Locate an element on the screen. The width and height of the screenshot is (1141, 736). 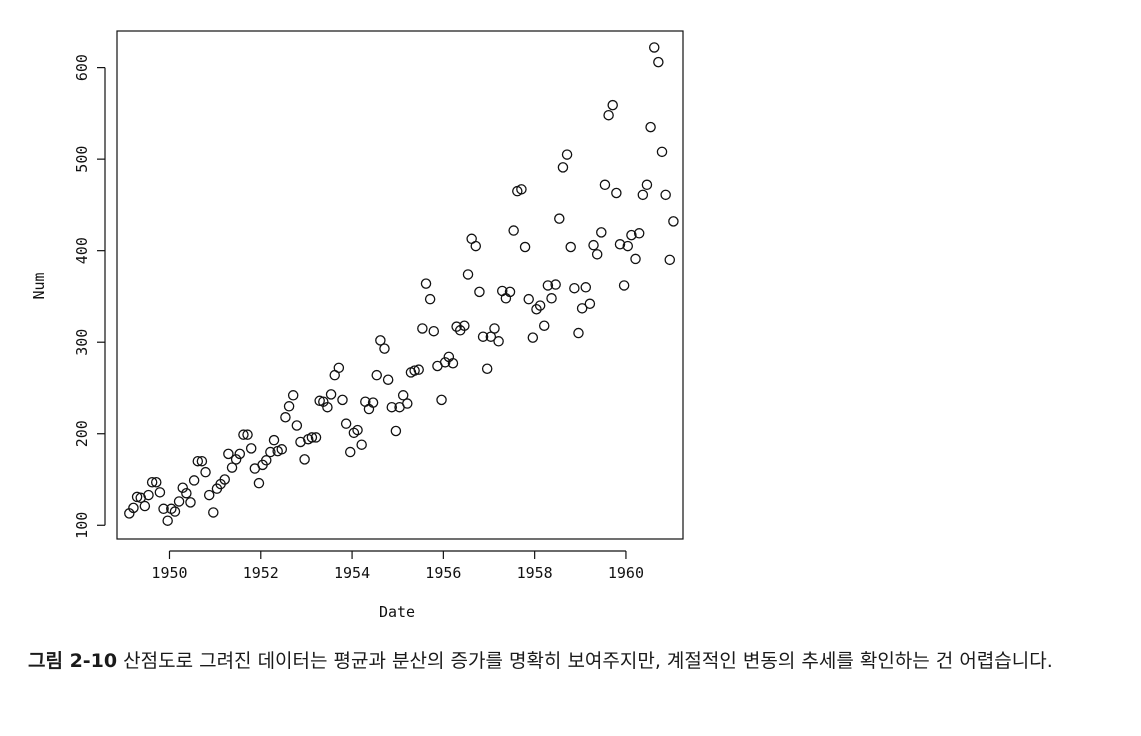
x-axis-label: Date is located at coordinates (397, 612).